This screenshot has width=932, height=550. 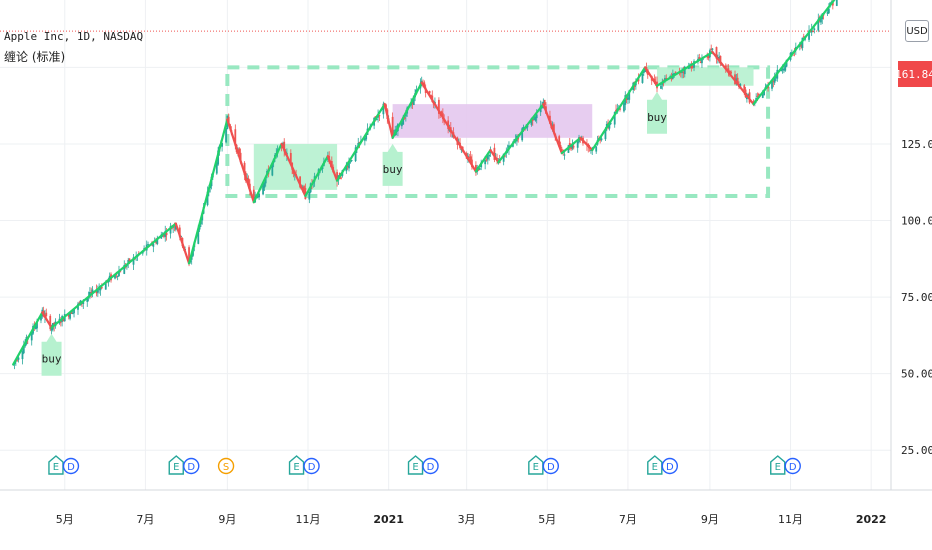 I want to click on buy-marker, so click(x=392, y=164).